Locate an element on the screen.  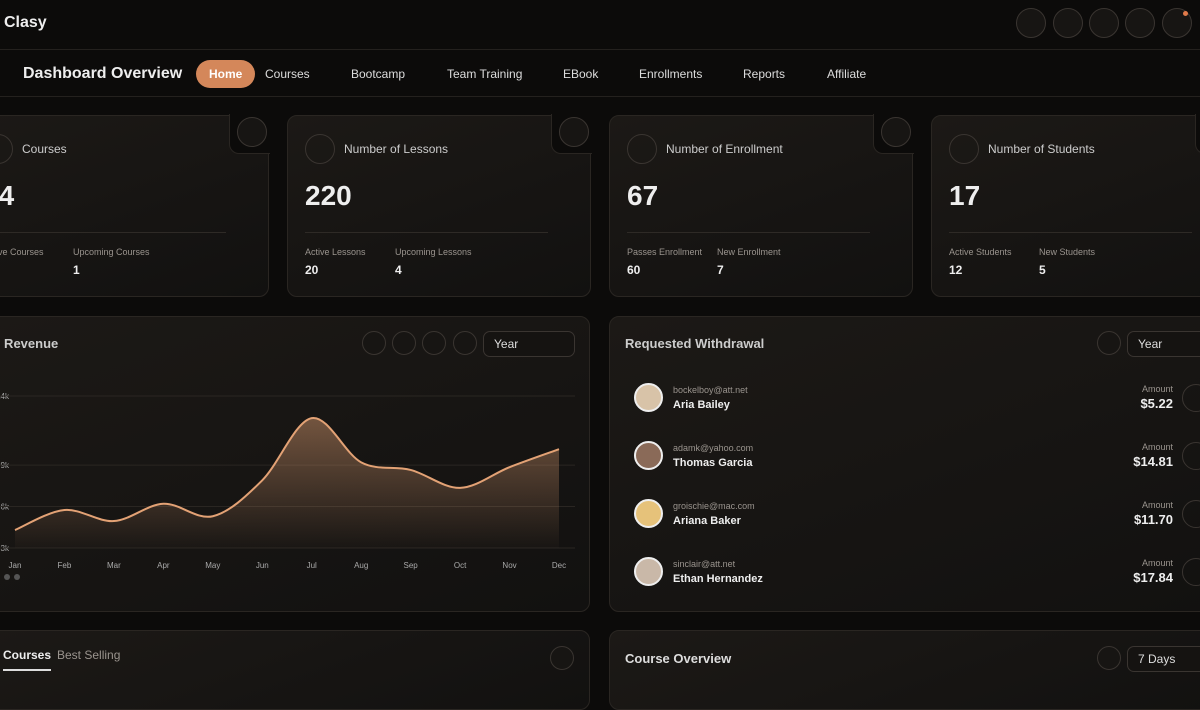
nav-item: Bootcamp is located at coordinates (378, 74).